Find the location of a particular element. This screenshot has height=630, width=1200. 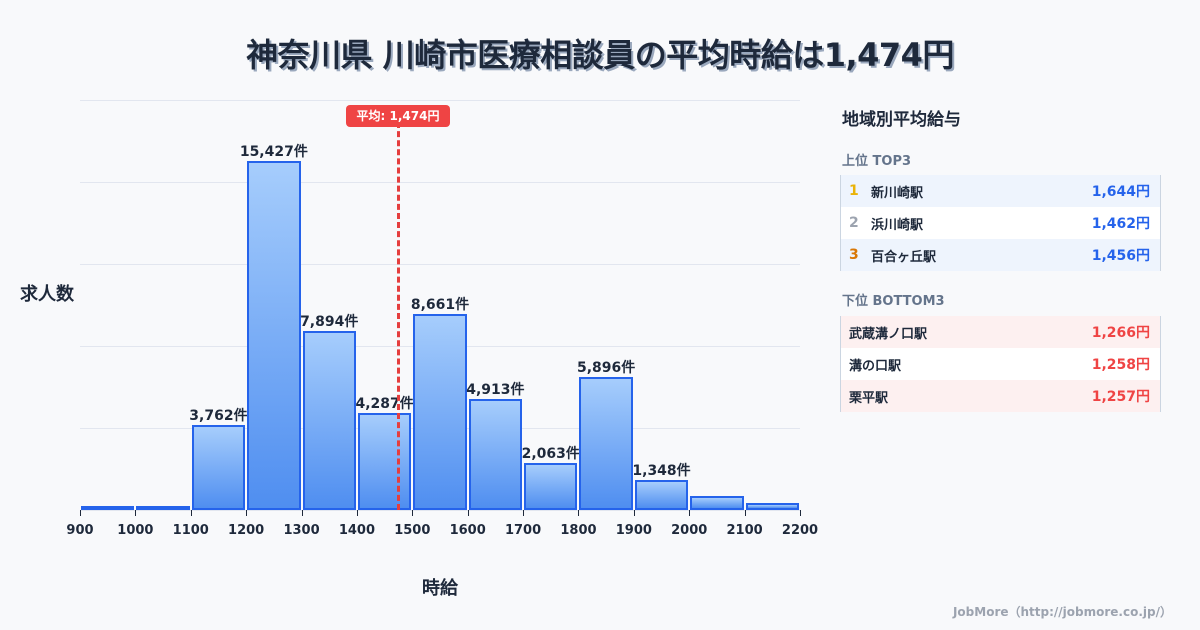

x-tick-label: 1300 is located at coordinates (301, 530).